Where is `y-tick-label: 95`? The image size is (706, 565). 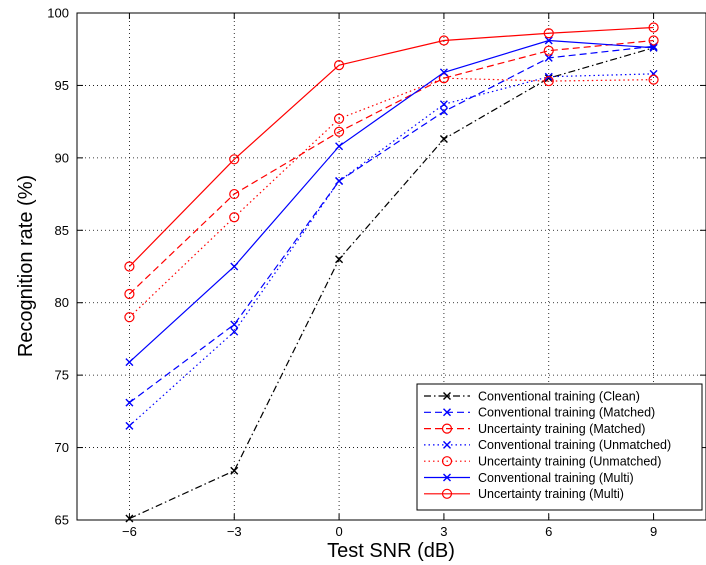
y-tick-label: 95 is located at coordinates (62, 85).